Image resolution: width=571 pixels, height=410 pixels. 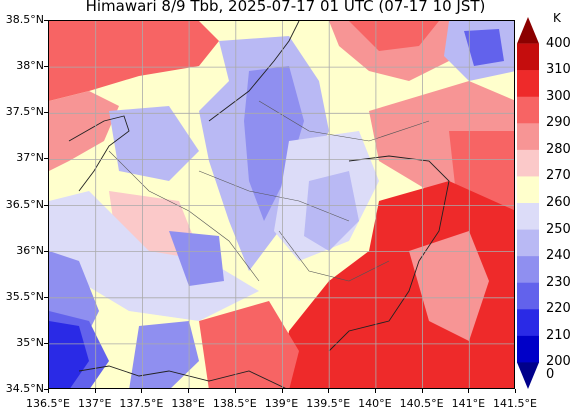 What do you see at coordinates (141, 403) in the screenshot?
I see `lon-tick-label: 137.5°E` at bounding box center [141, 403].